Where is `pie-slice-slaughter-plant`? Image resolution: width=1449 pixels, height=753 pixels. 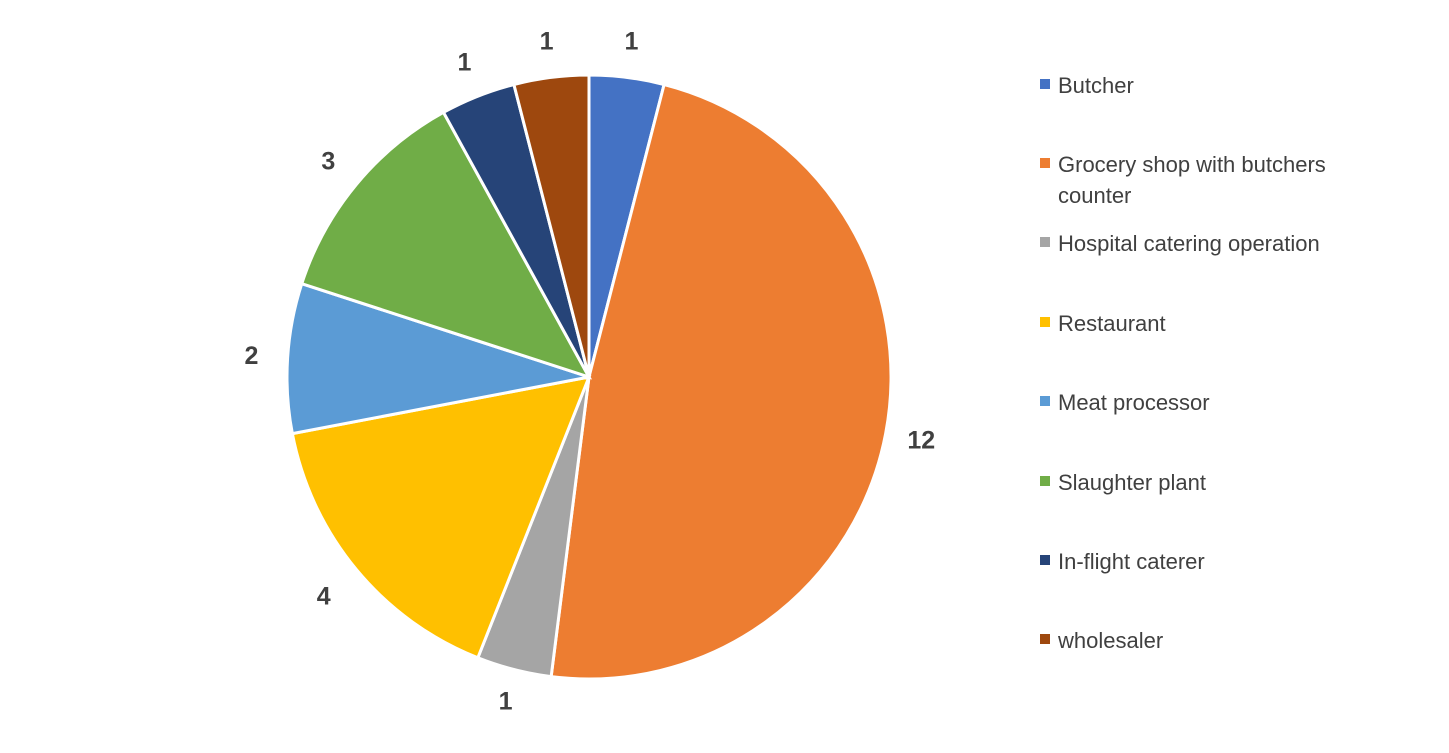 pie-slice-slaughter-plant is located at coordinates (446, 245).